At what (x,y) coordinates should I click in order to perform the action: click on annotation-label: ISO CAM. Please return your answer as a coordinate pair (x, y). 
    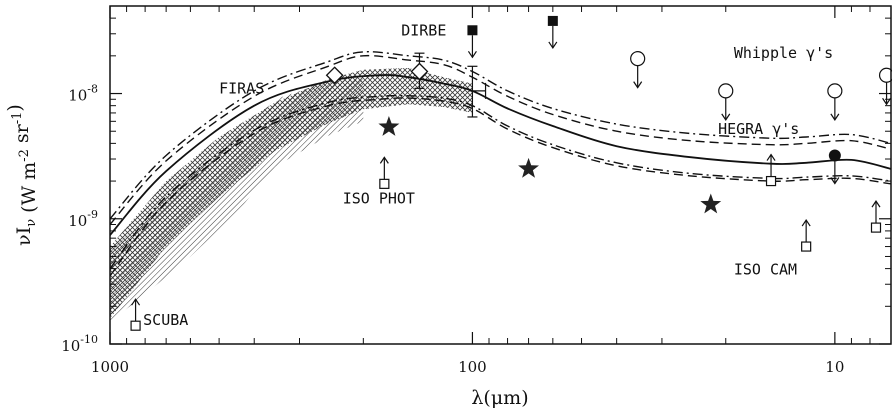
    Looking at the image, I should click on (765, 269).